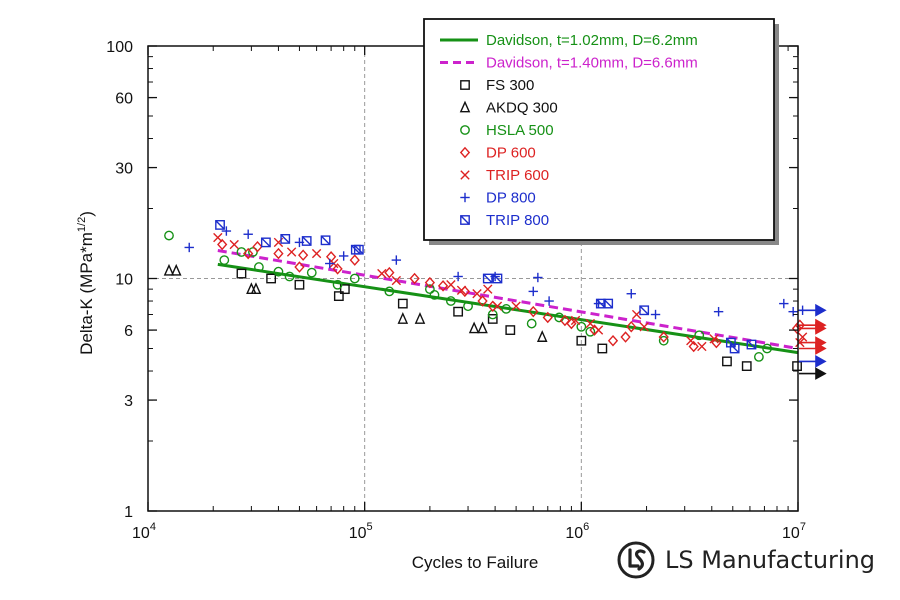 The width and height of the screenshot is (900, 600). I want to click on legend-entry: AKDQ 300, so click(508, 108).